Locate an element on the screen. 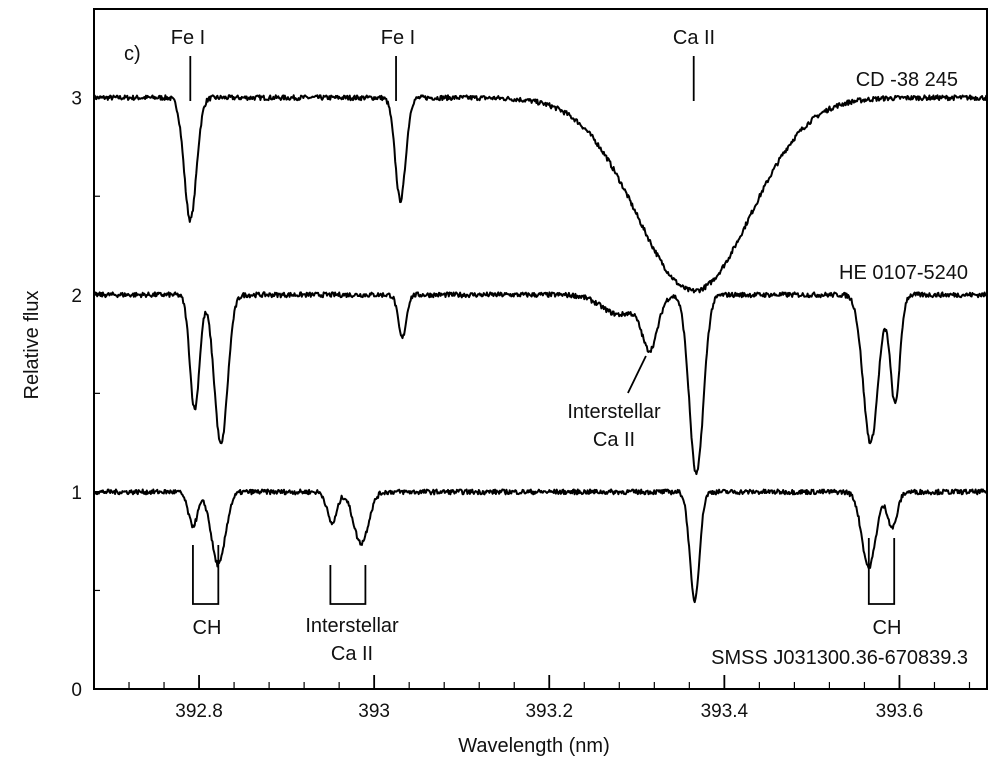  label-ca-ii: Ca II is located at coordinates (694, 38).